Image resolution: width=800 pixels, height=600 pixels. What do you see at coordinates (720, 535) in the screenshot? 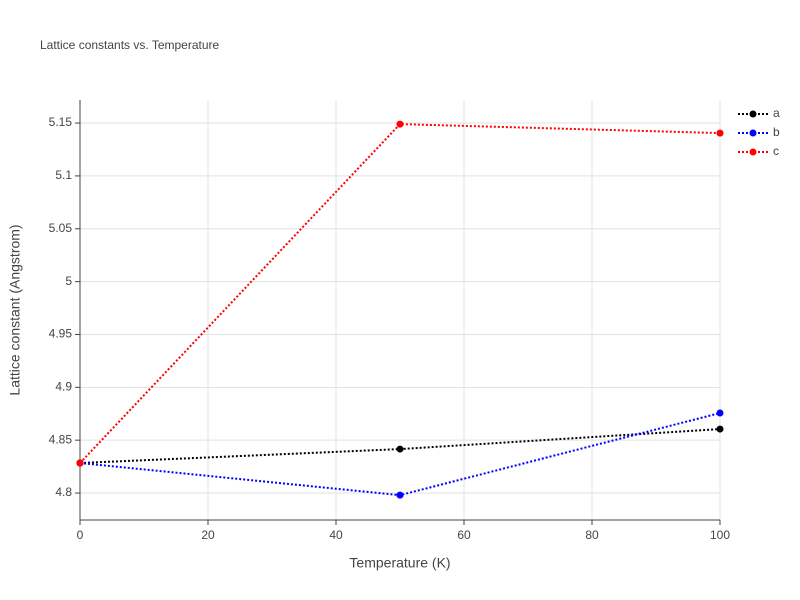
I see `x-tick-label: 100` at bounding box center [720, 535].